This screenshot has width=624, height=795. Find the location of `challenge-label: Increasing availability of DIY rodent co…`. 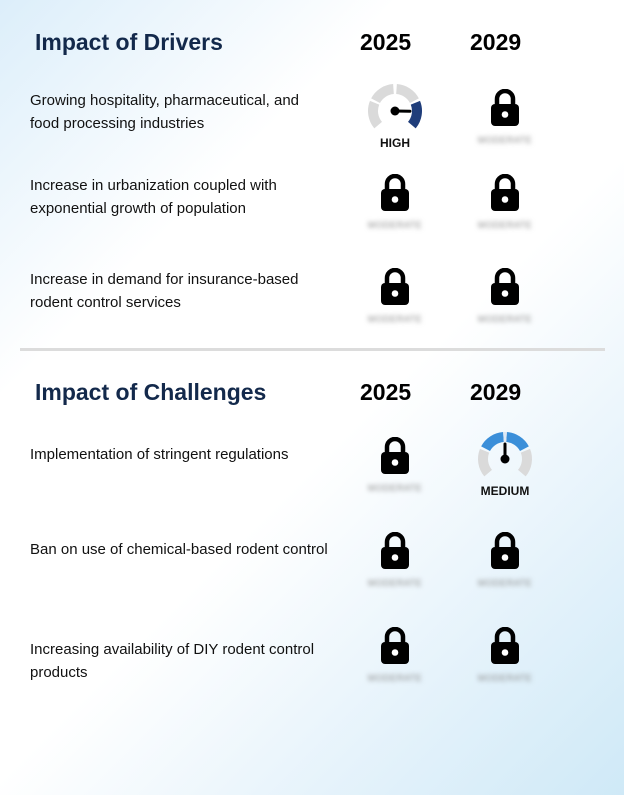

challenge-label: Increasing availability of DIY rodent co… is located at coordinates (172, 661).